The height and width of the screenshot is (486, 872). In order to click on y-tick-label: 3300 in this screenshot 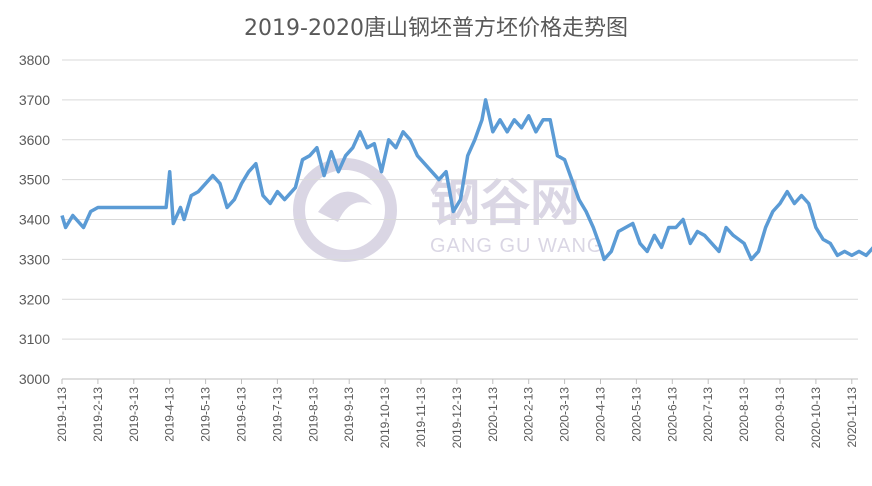, I will do `click(34, 259)`.